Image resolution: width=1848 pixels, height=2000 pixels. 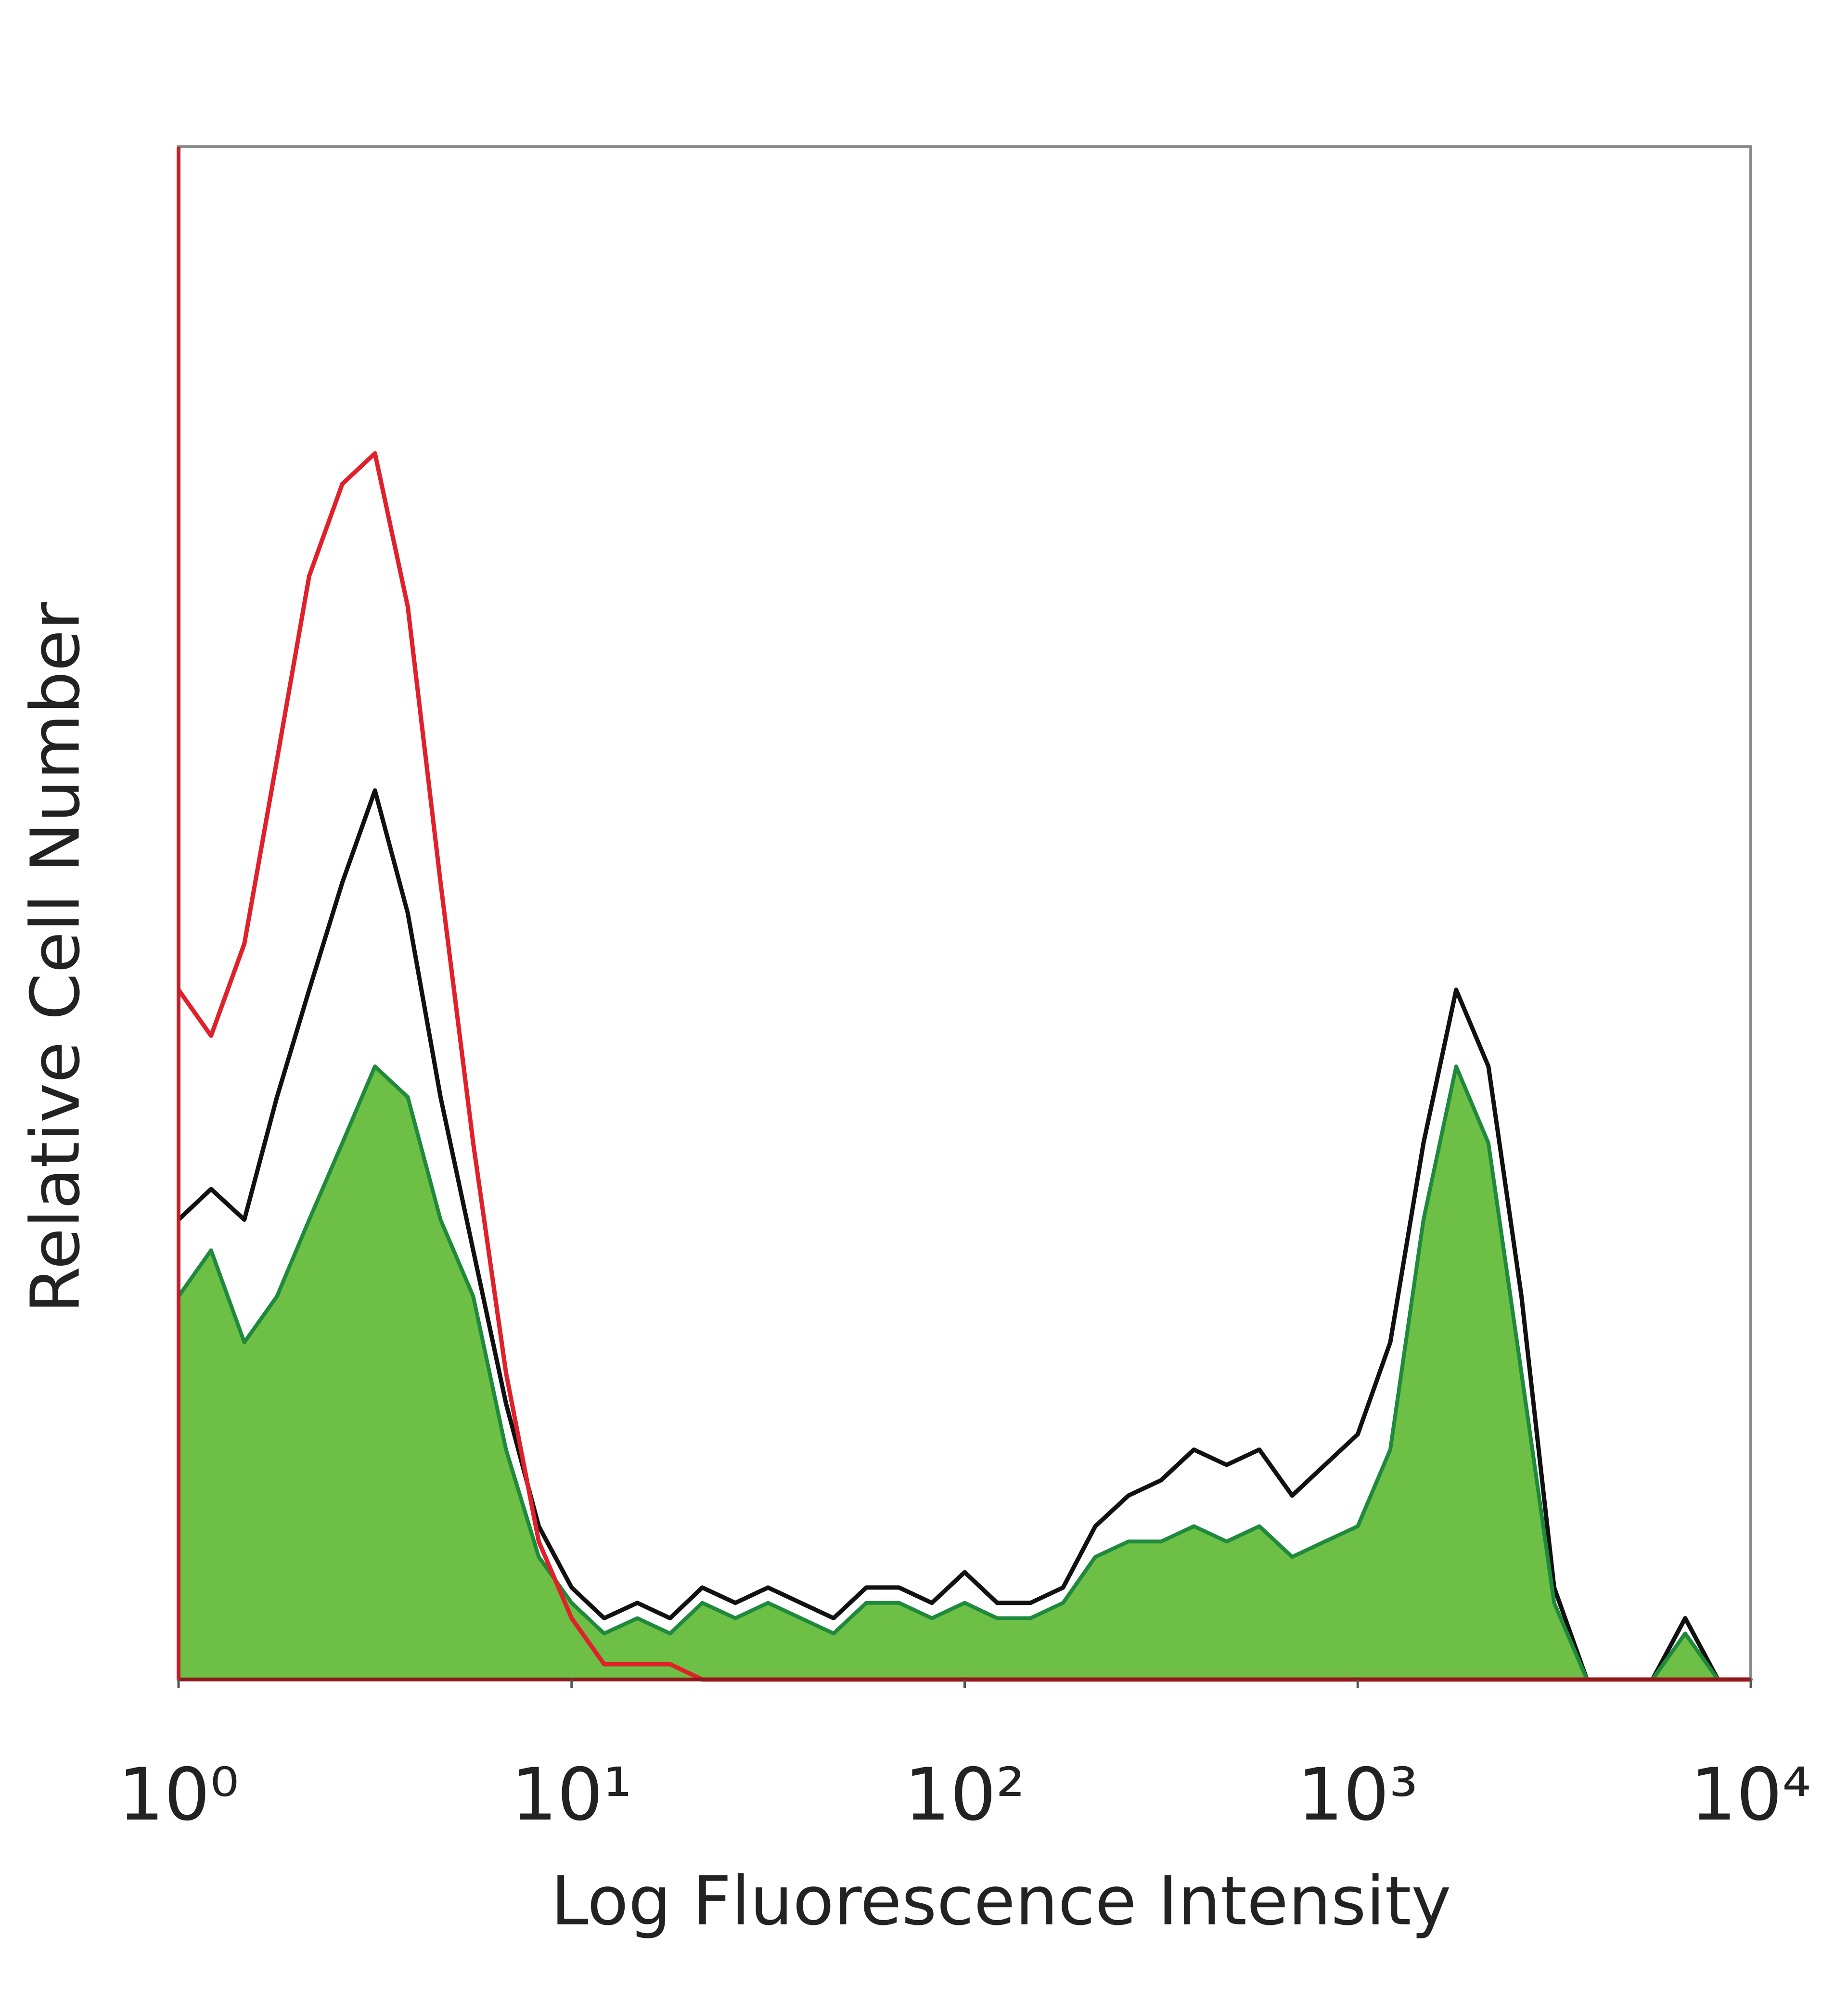 I want to click on x-tick-label: 10², so click(x=964, y=1795).